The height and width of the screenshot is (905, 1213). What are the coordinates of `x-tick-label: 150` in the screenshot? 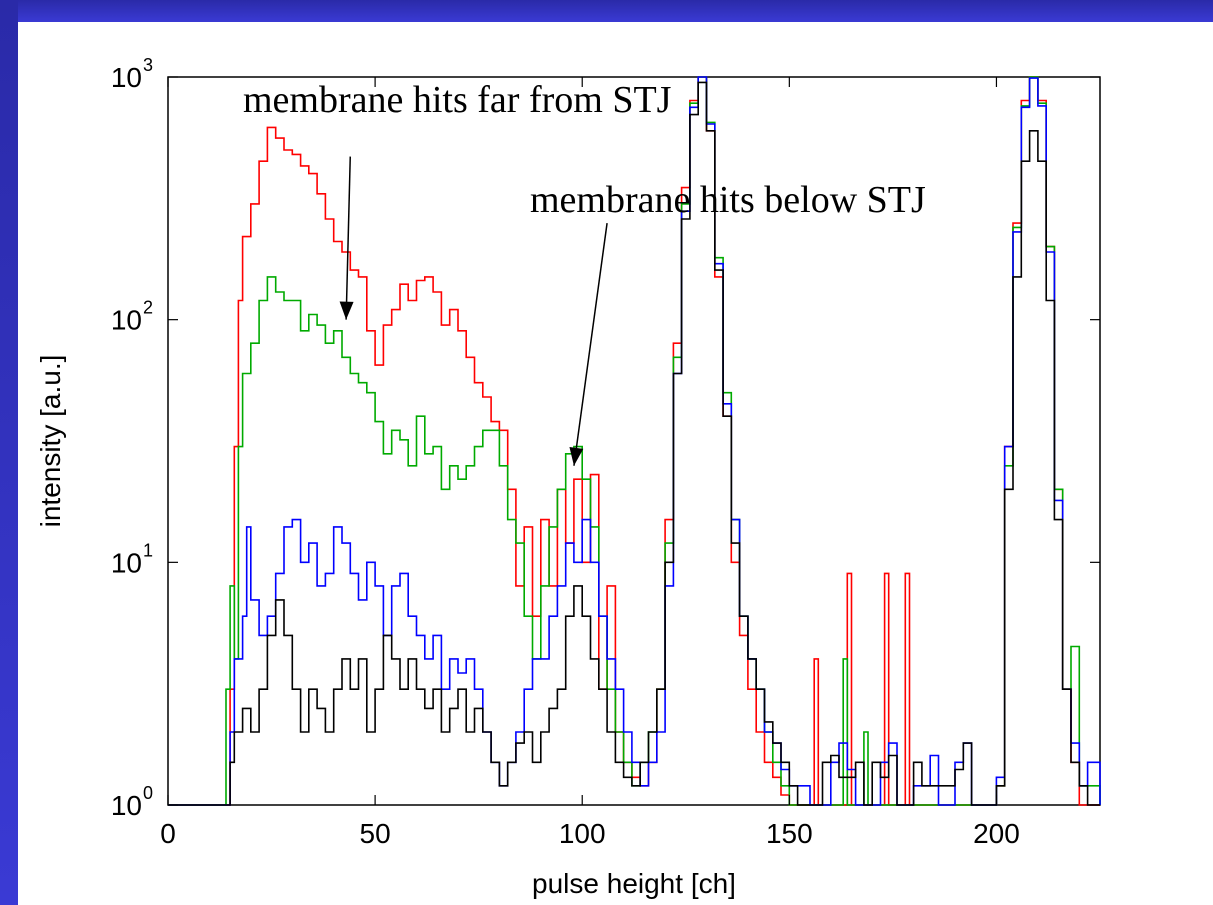 It's located at (789, 833).